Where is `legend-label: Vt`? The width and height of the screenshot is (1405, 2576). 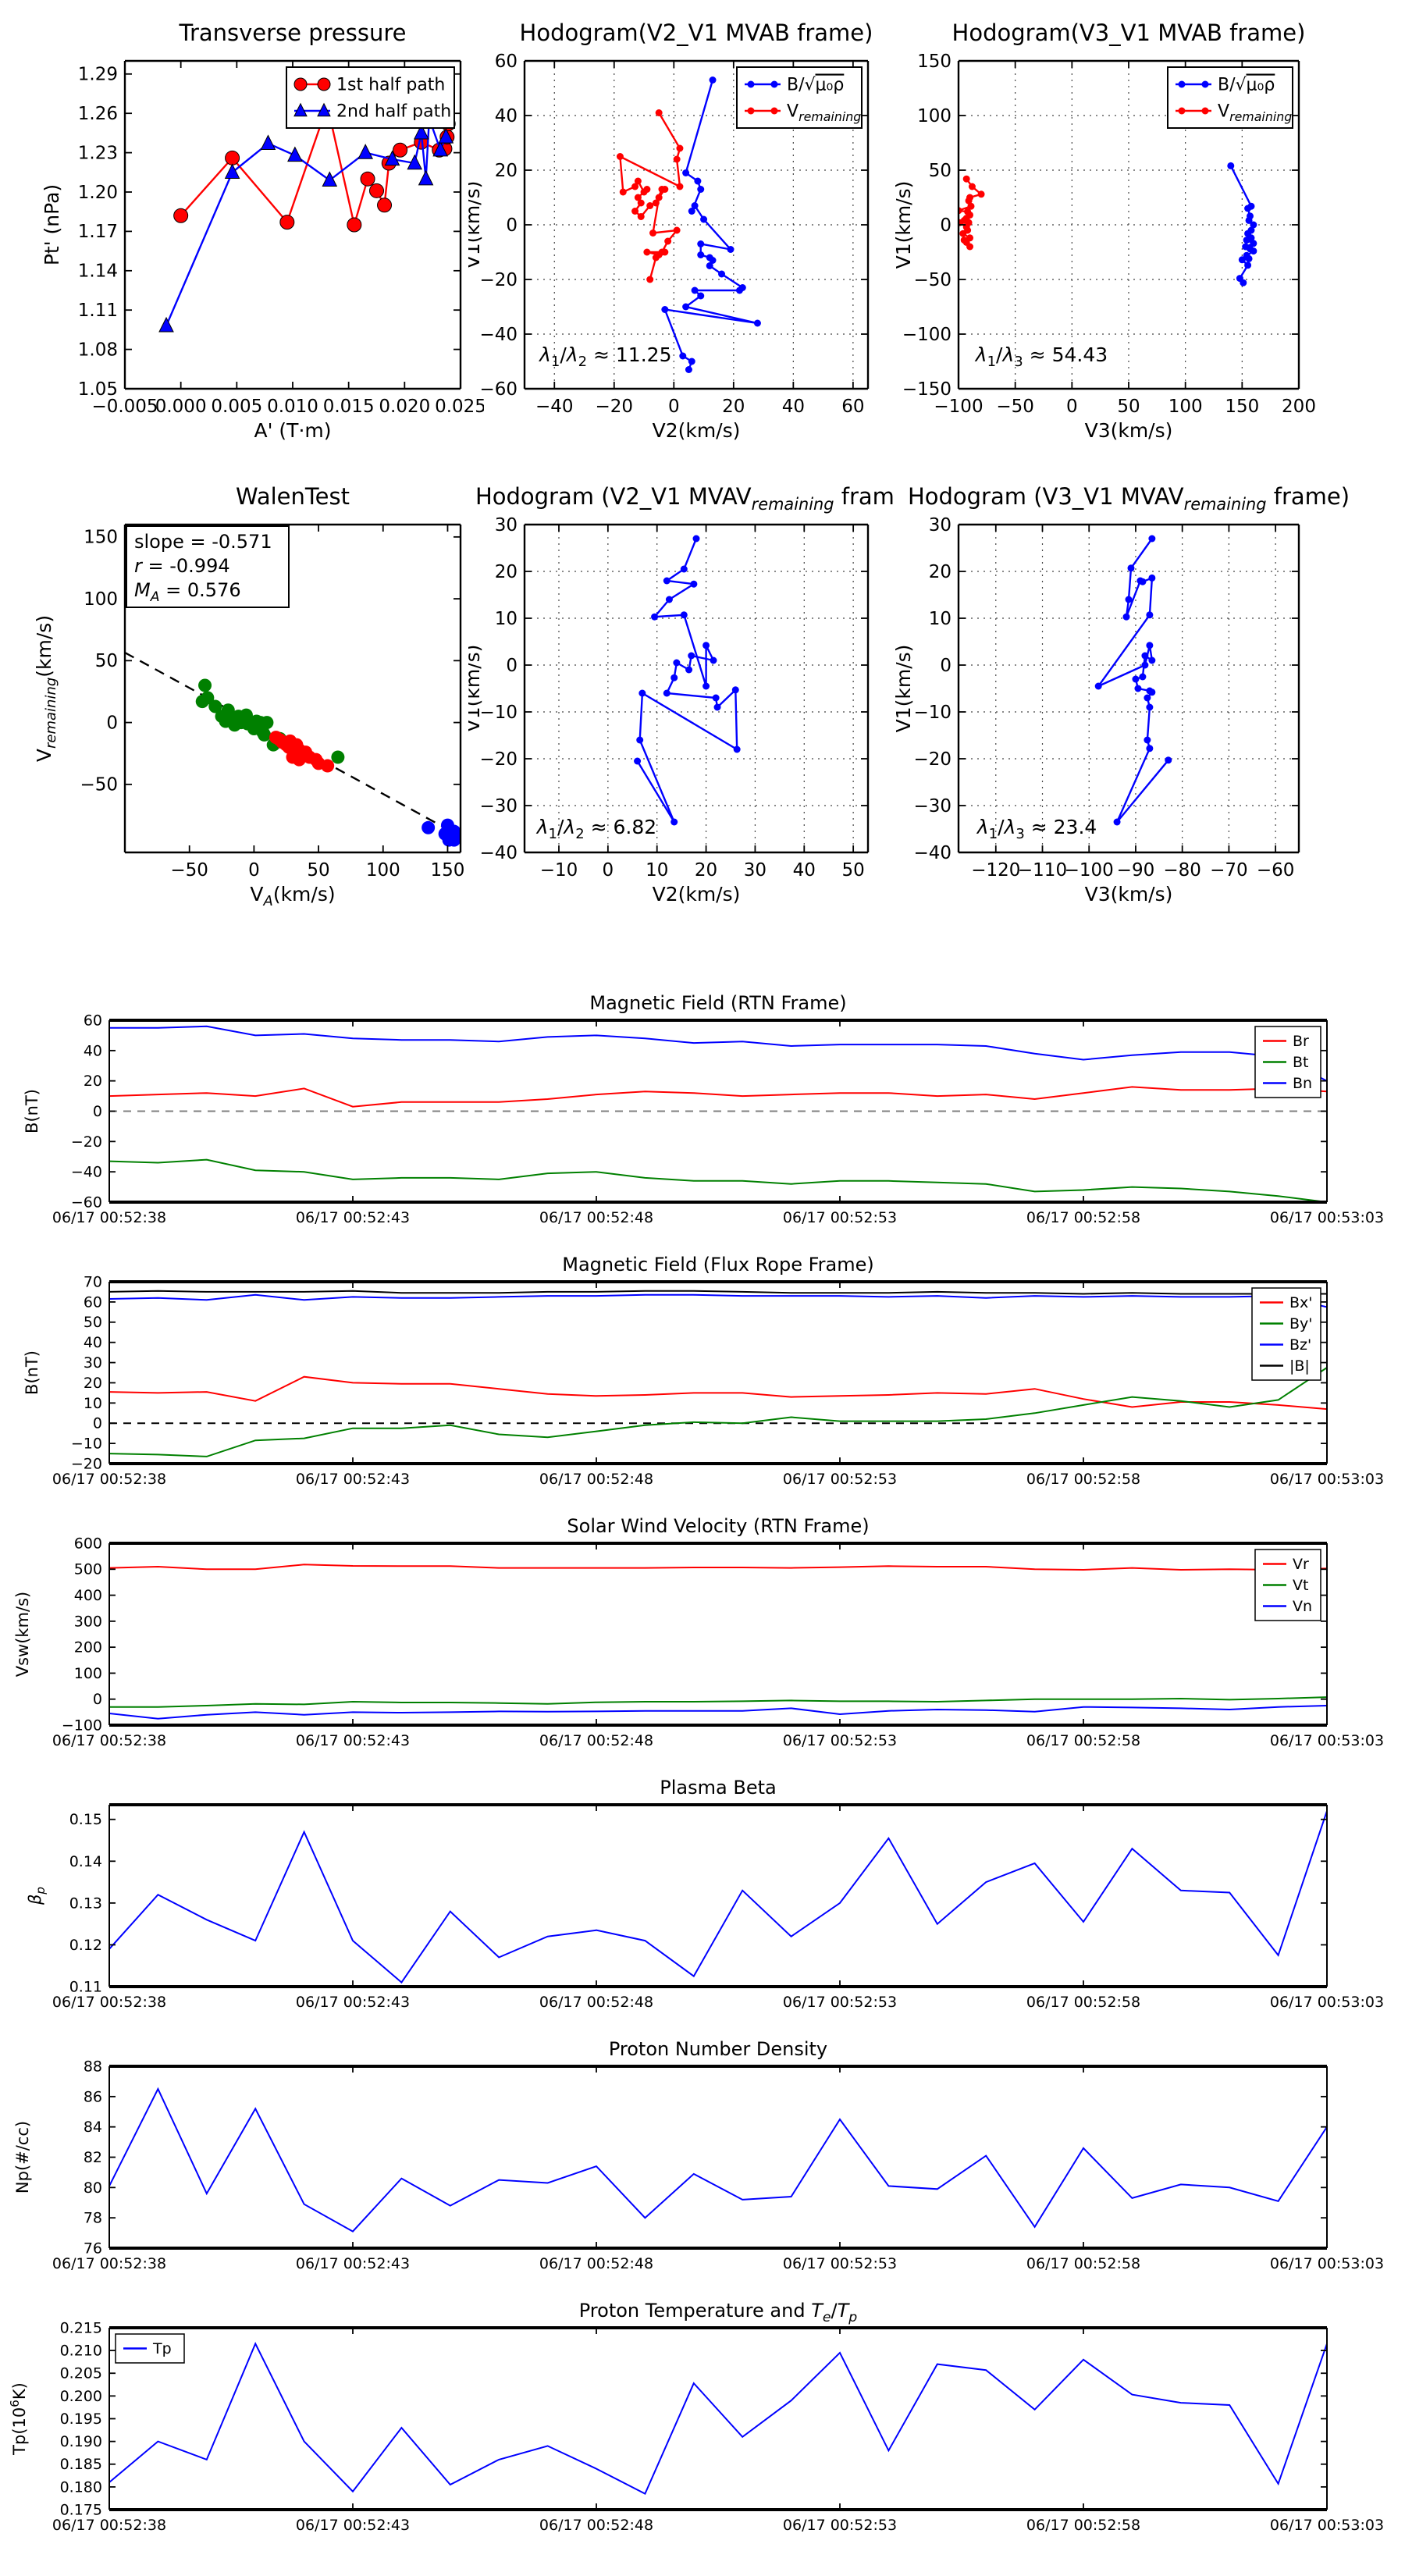 legend-label: Vt is located at coordinates (1300, 1585).